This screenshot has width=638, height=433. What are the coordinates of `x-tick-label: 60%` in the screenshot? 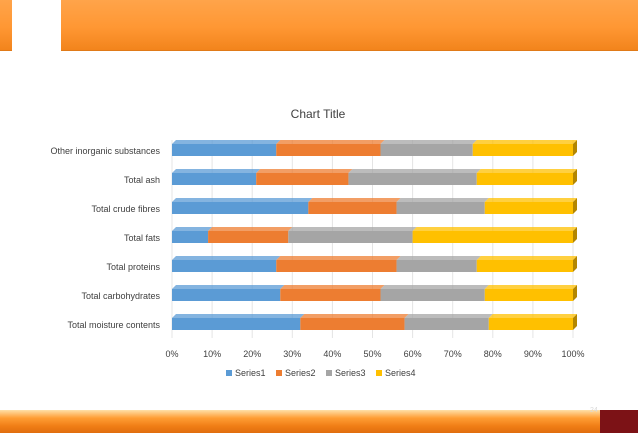 It's located at (413, 354).